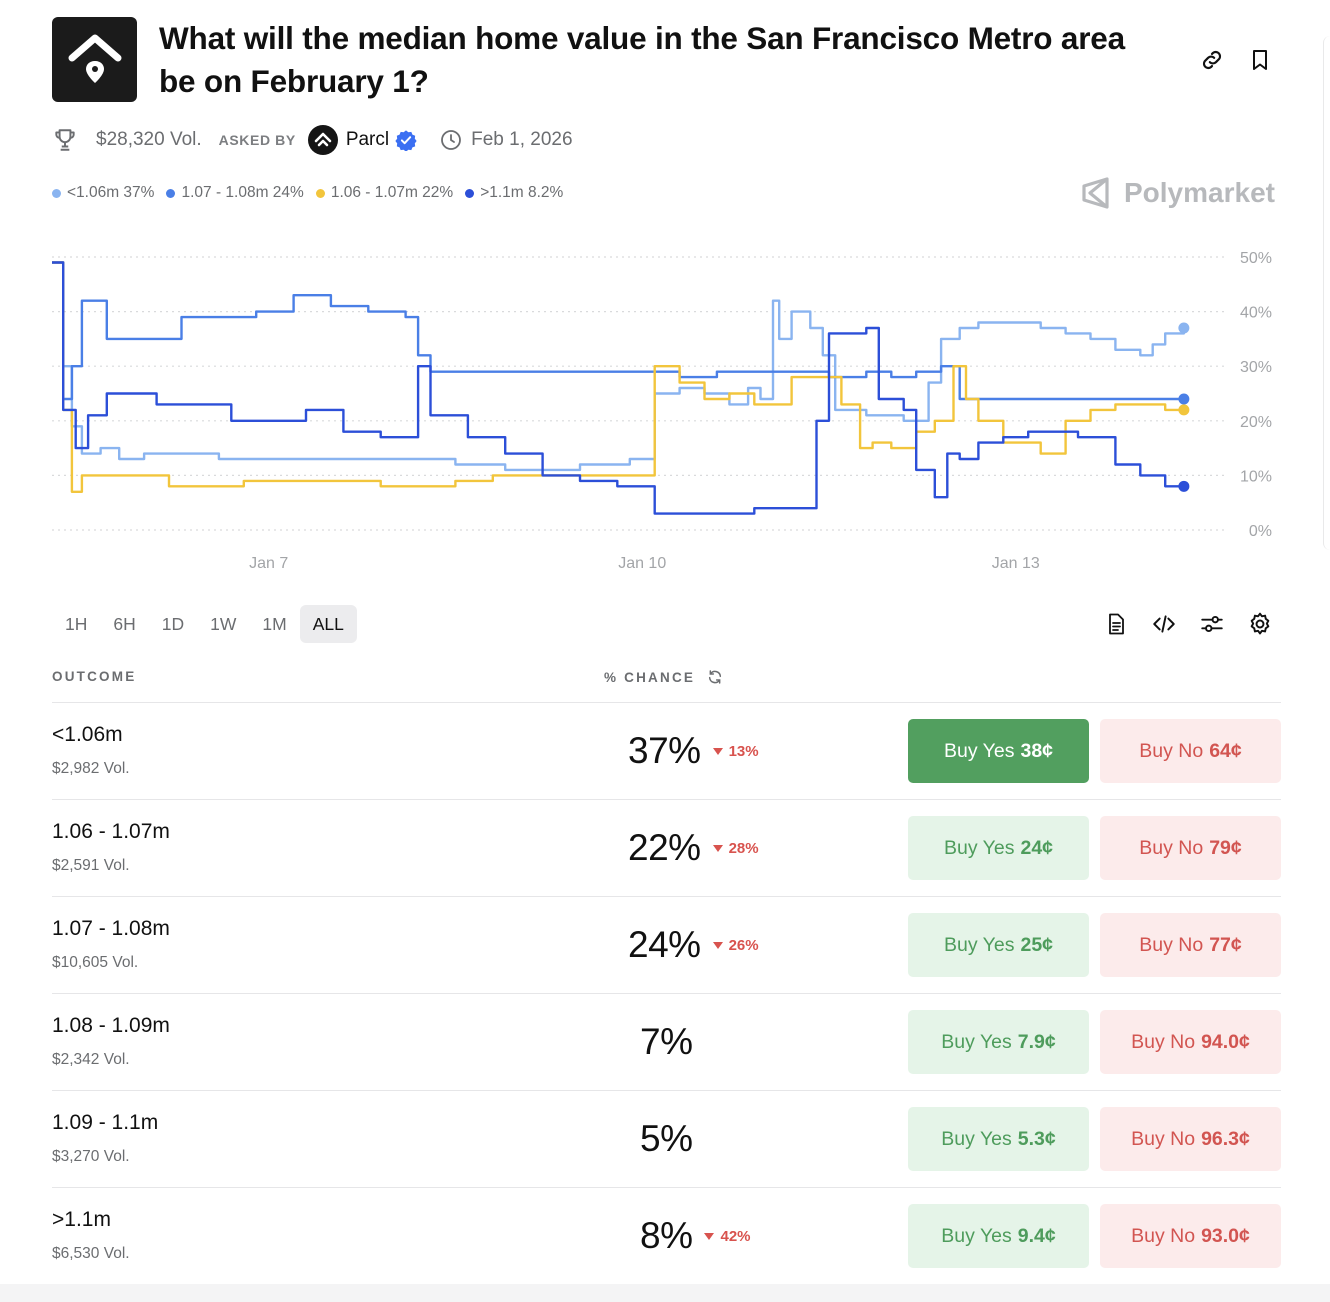 This screenshot has width=1330, height=1302. I want to click on range-button-1h: 1H, so click(76, 623).